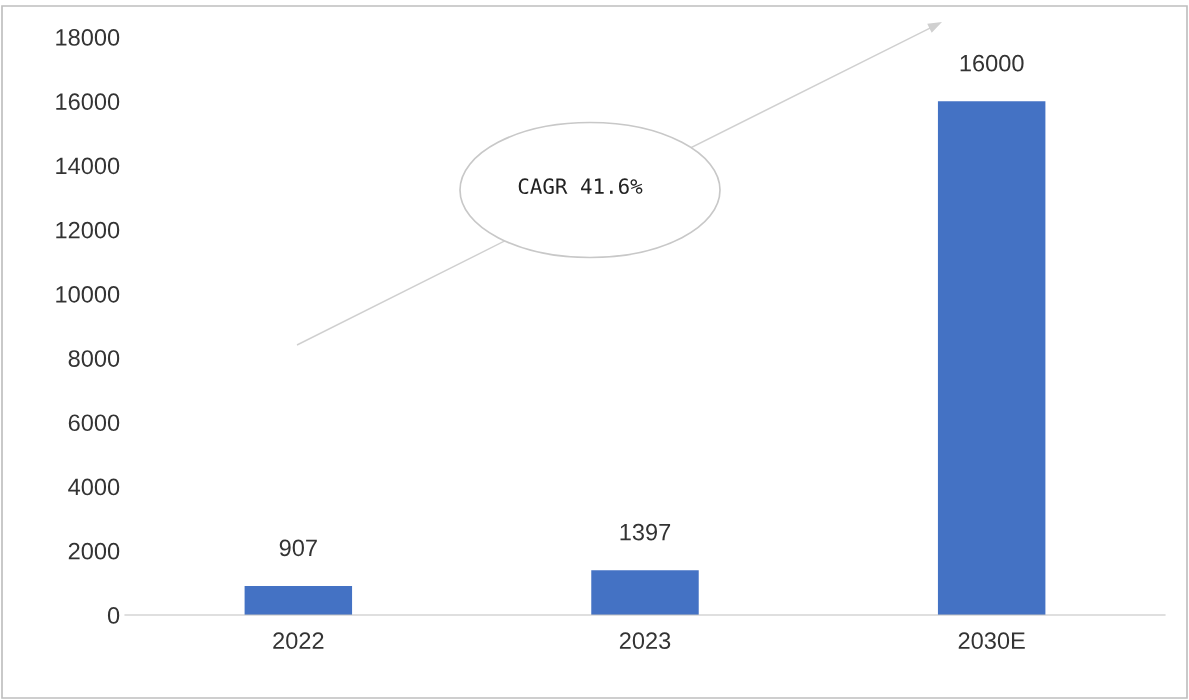  What do you see at coordinates (580, 186) in the screenshot?
I see `annotation: CAGR 41.6%` at bounding box center [580, 186].